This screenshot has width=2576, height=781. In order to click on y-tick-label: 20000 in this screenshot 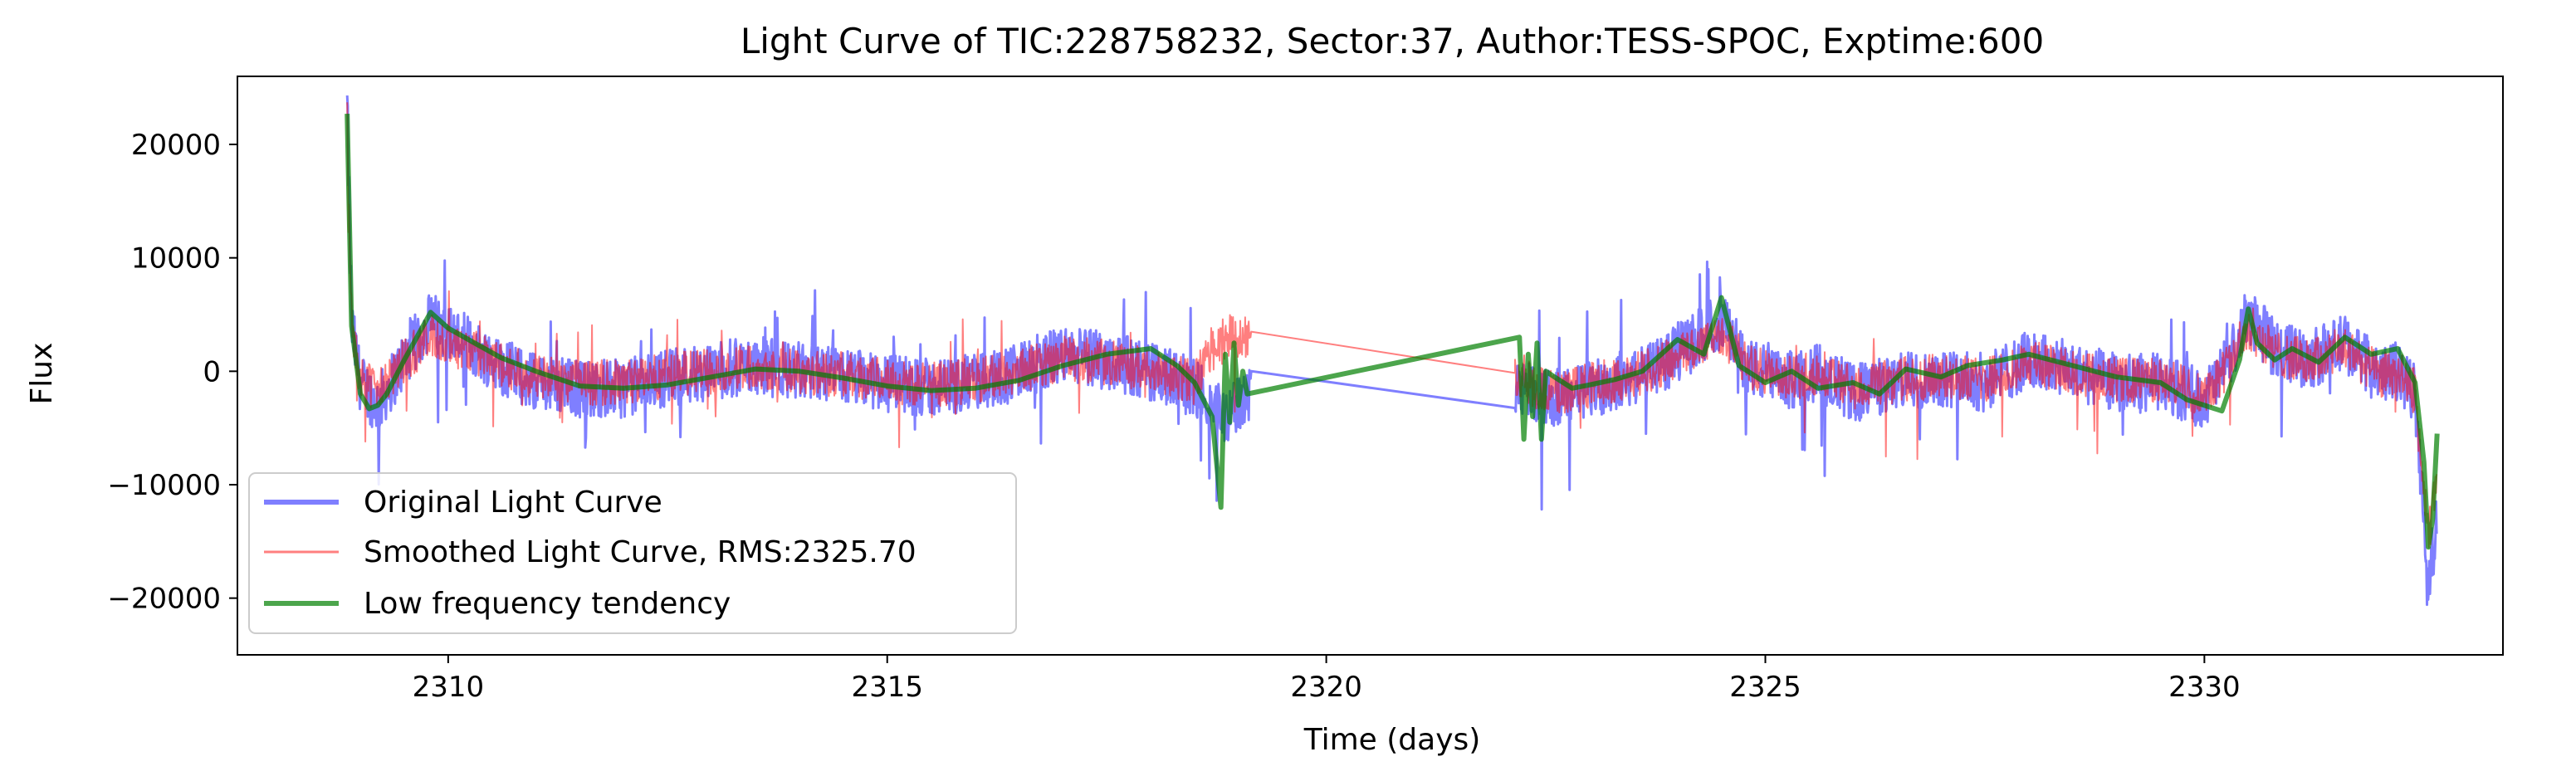, I will do `click(176, 145)`.